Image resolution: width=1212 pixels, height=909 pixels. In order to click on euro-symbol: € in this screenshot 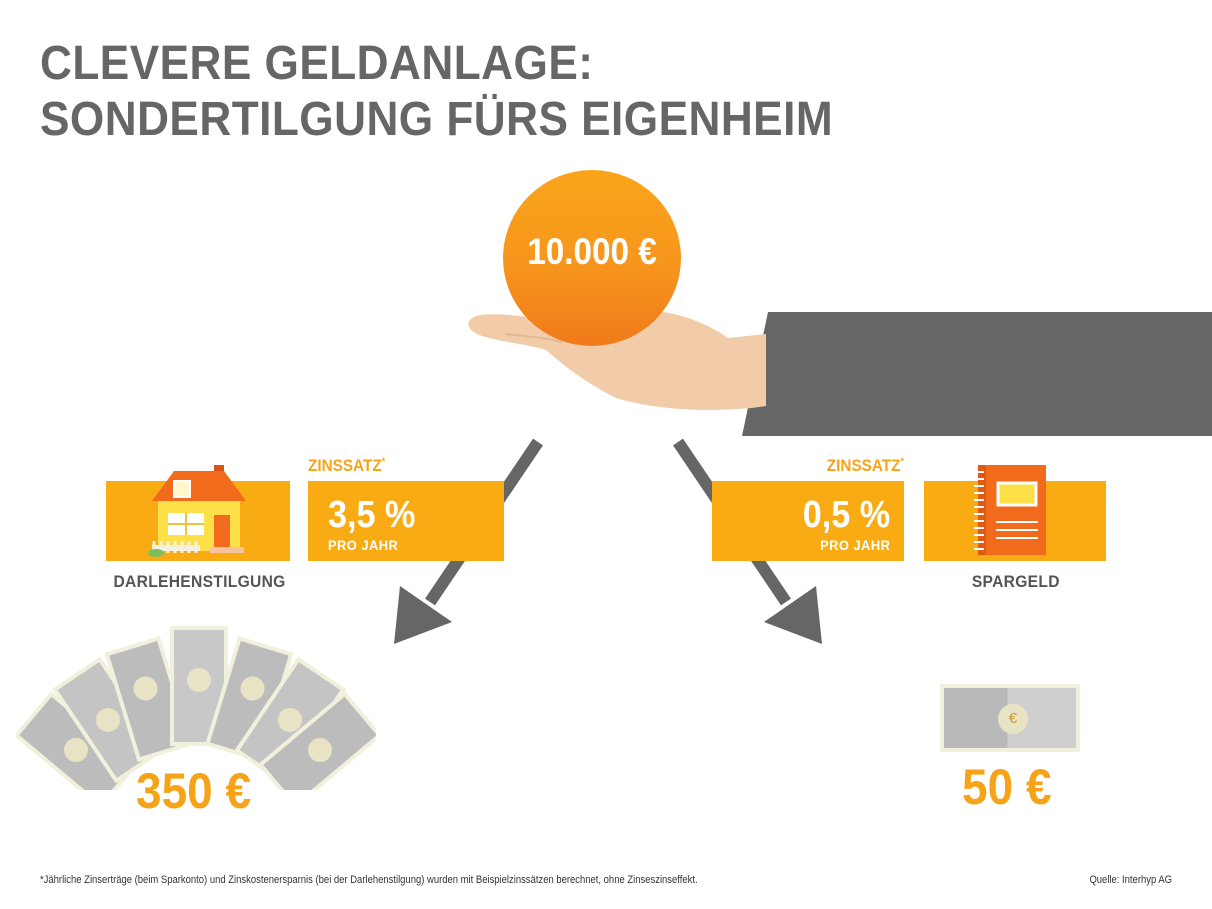, I will do `click(1013, 718)`.